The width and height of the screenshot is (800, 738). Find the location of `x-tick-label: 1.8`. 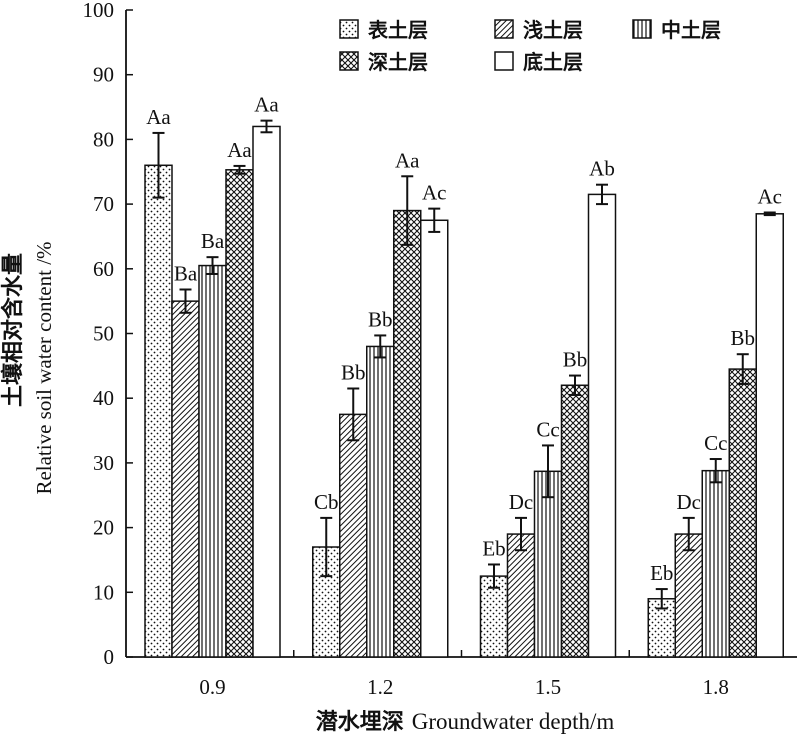

x-tick-label: 1.8 is located at coordinates (716, 687).